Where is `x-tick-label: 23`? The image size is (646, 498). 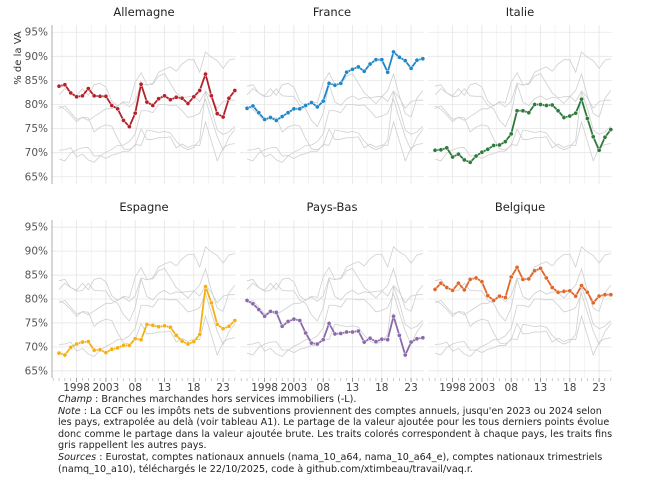 x-tick-label: 23 is located at coordinates (222, 387).